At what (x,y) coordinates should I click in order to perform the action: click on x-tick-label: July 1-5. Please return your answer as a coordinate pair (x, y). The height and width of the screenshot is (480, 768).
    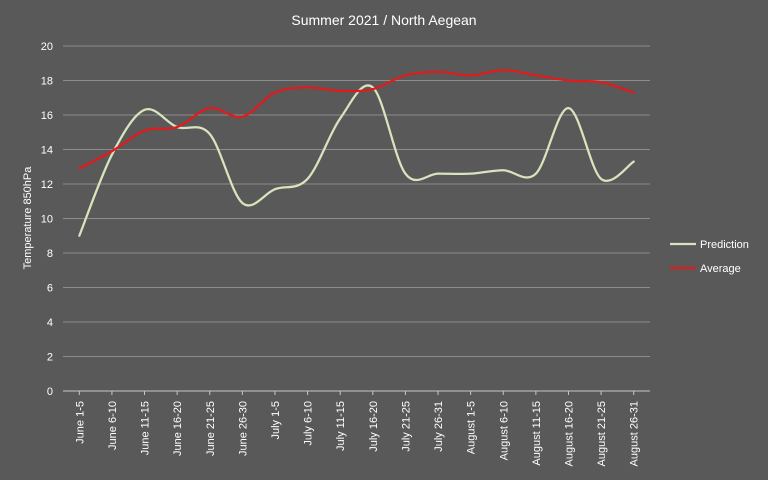
    Looking at the image, I should click on (276, 420).